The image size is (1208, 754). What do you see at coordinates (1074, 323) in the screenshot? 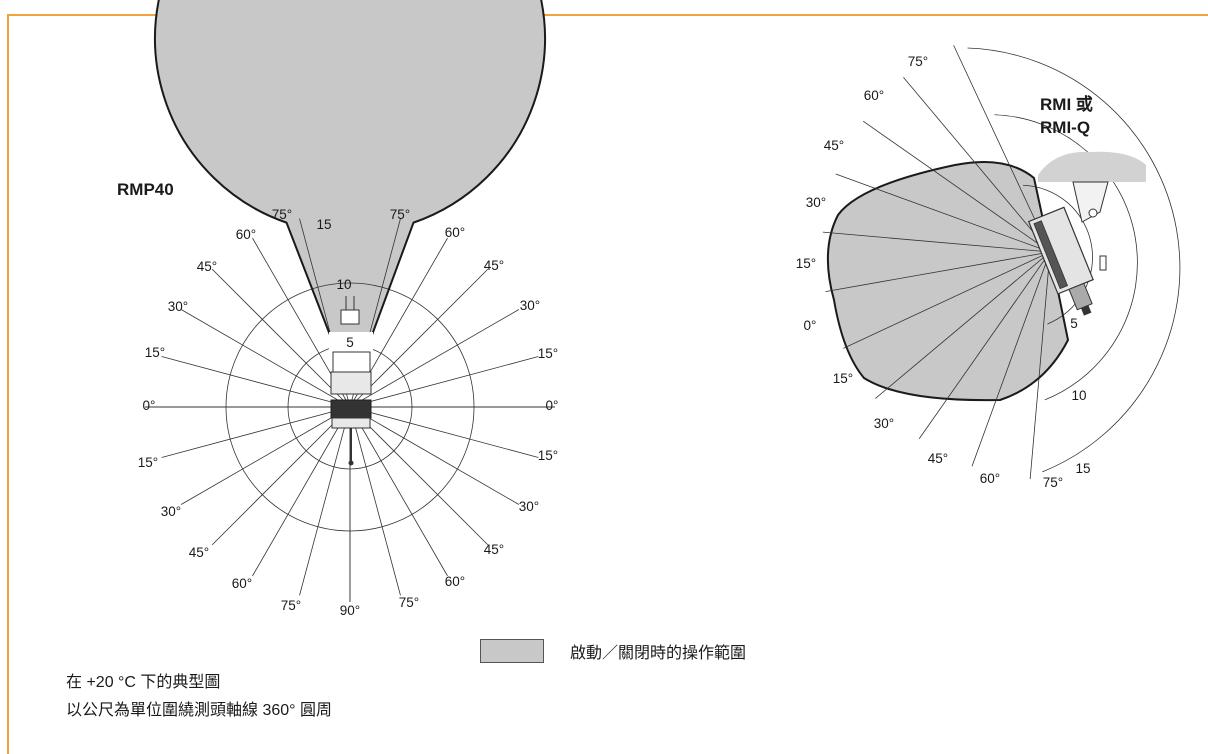
I see `rmi-range-5: 5` at bounding box center [1074, 323].